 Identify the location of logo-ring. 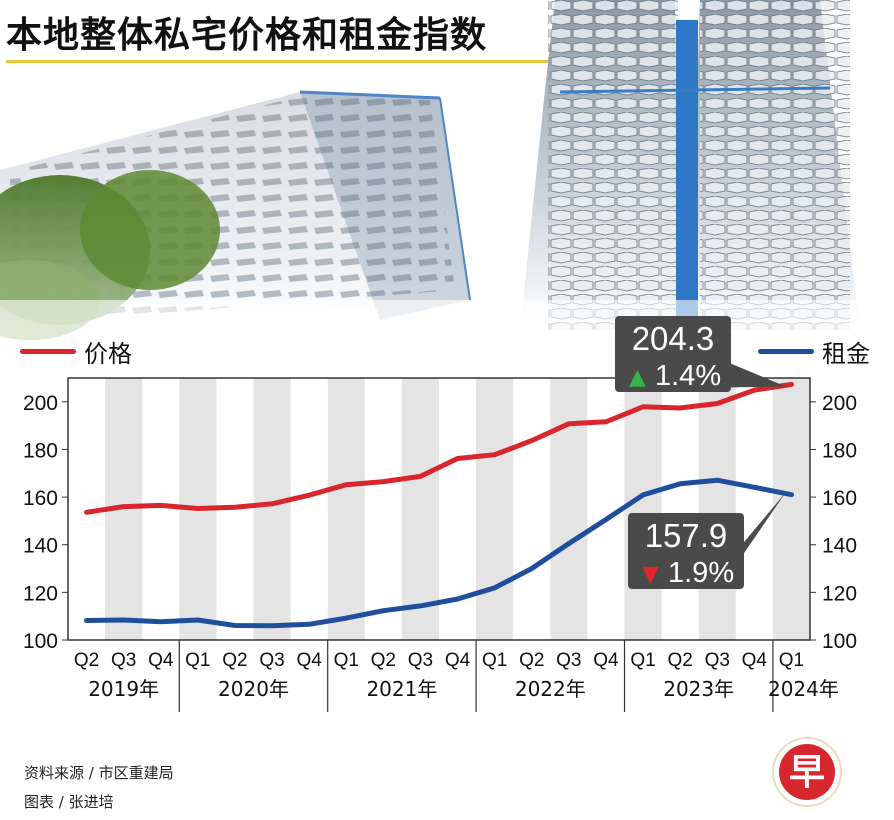
(807, 772).